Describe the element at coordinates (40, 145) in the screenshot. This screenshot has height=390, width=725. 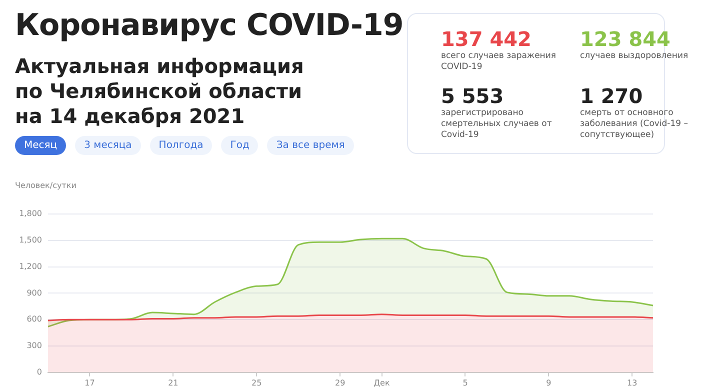
I see `text: Месяц` at that location.